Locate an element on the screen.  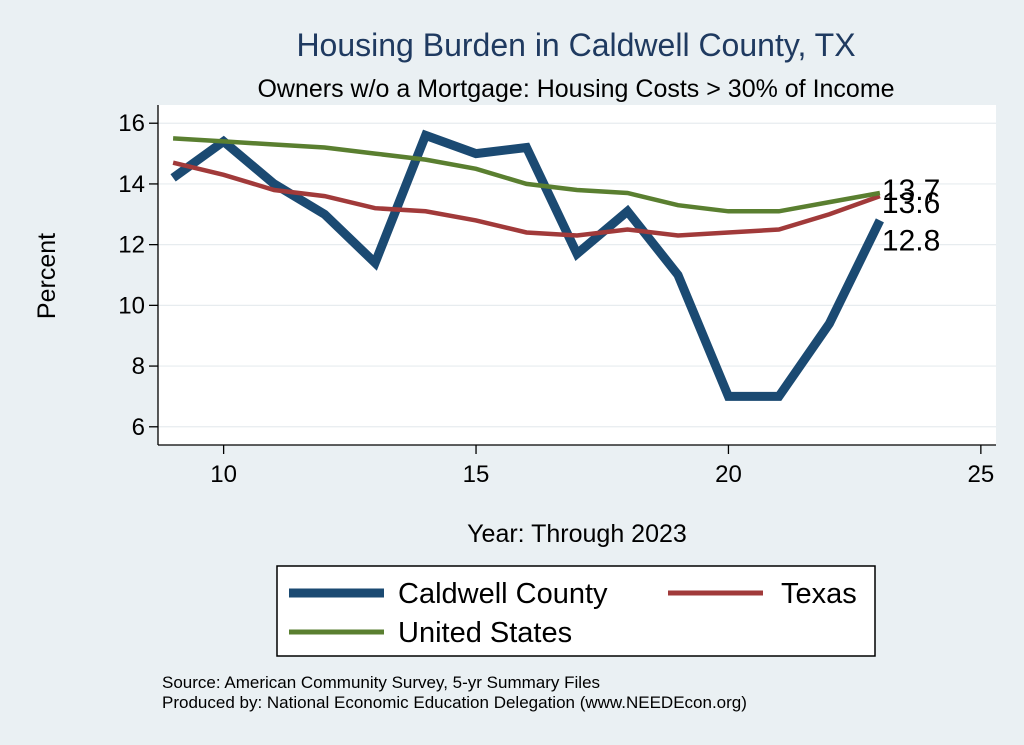
x-axis-label: Year: Through 2023 is located at coordinates (577, 534).